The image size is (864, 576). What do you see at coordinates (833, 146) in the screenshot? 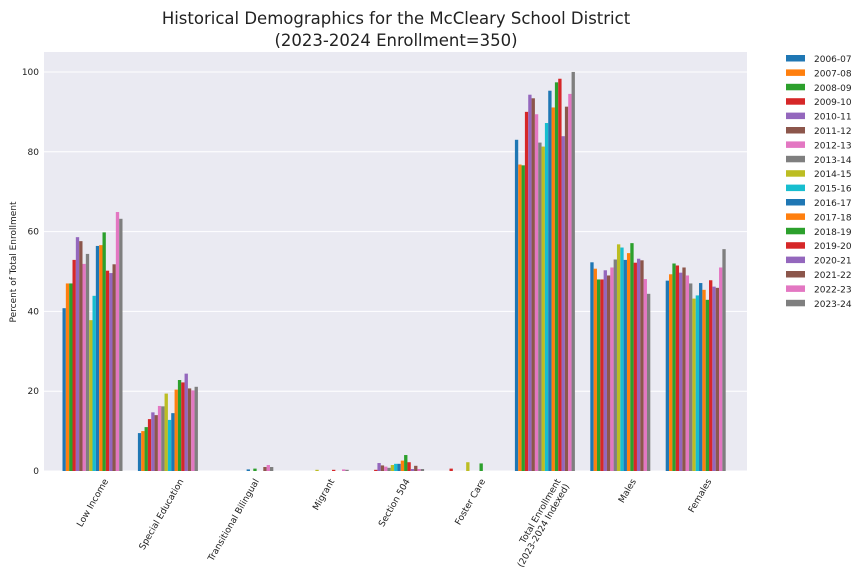
I see `legend-label: 2012-13` at bounding box center [833, 146].